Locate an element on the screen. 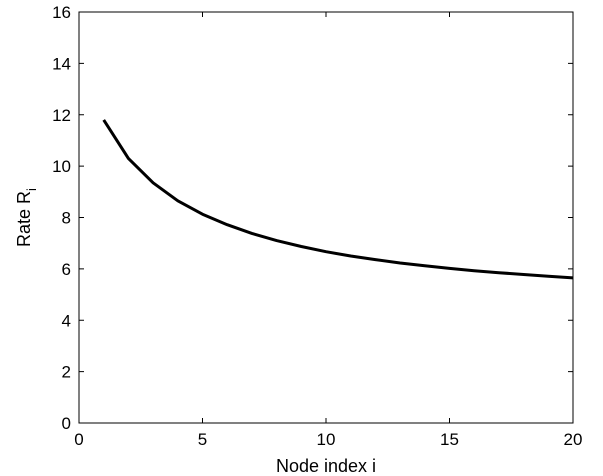 This screenshot has height=476, width=603. y-tick-label: 2 is located at coordinates (66, 372).